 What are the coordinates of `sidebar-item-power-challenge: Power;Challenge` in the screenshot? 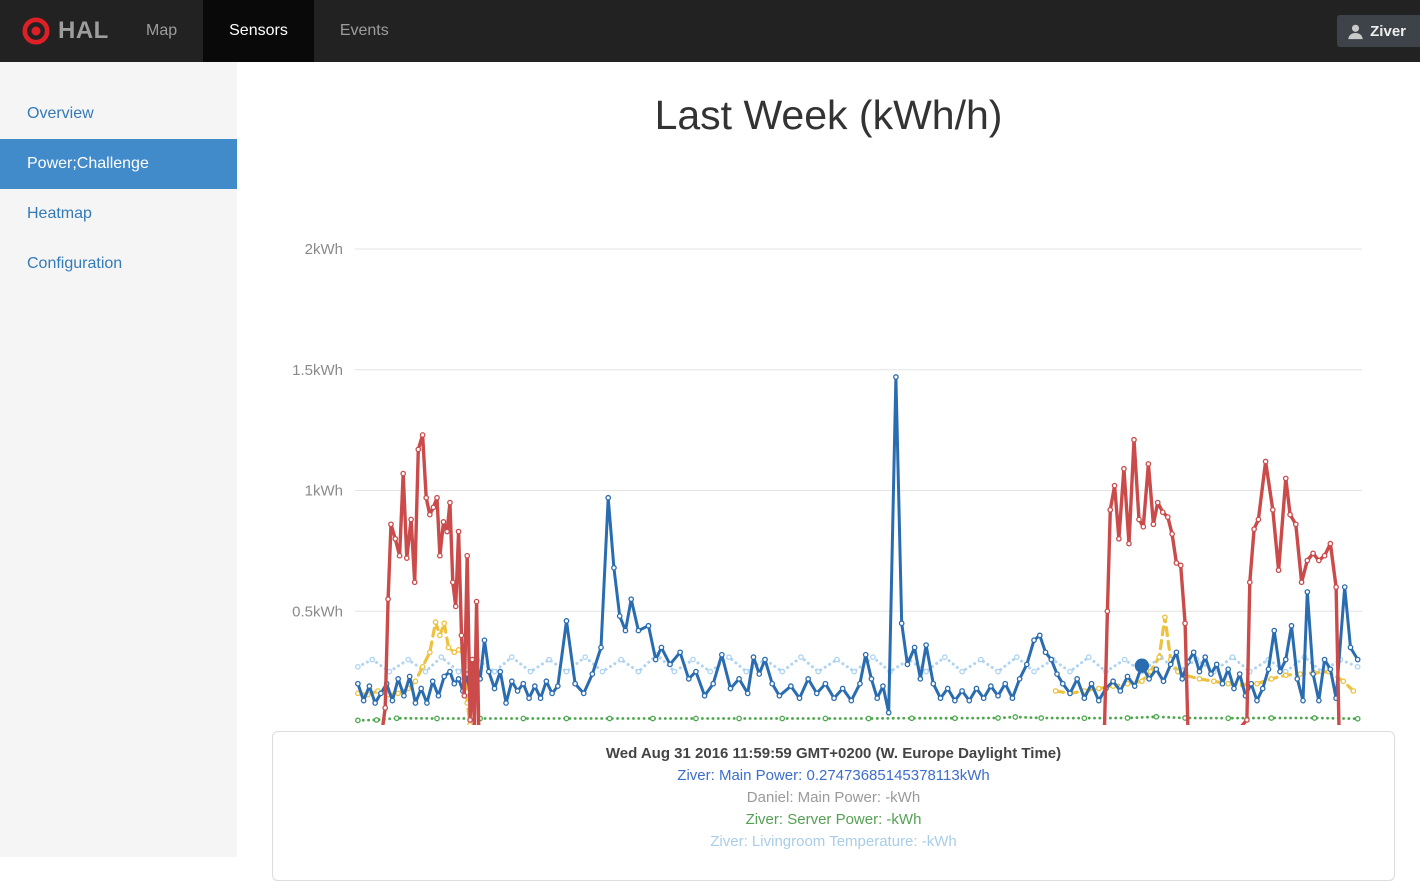 It's located at (118, 164).